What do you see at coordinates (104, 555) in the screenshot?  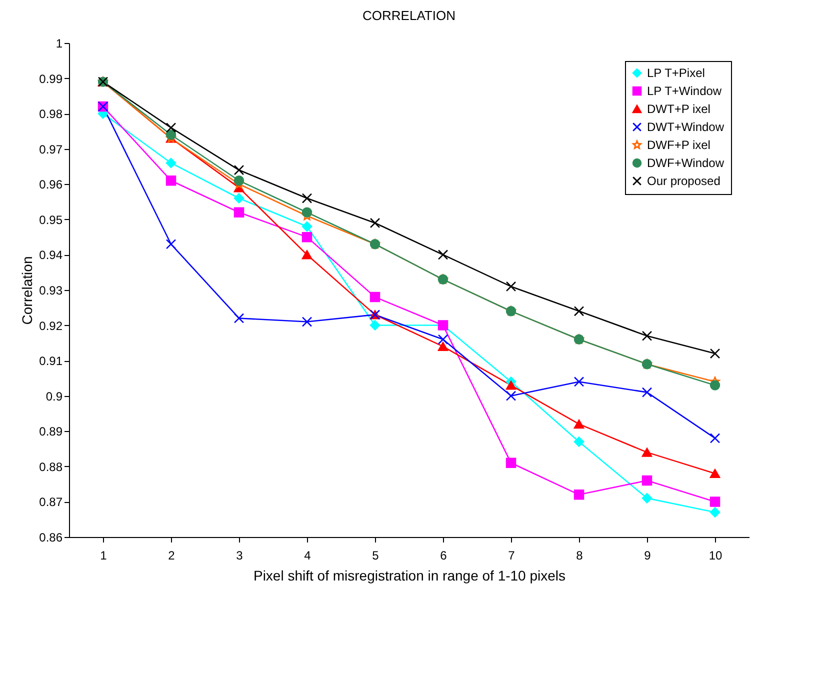 I see `x-tick-label: 1` at bounding box center [104, 555].